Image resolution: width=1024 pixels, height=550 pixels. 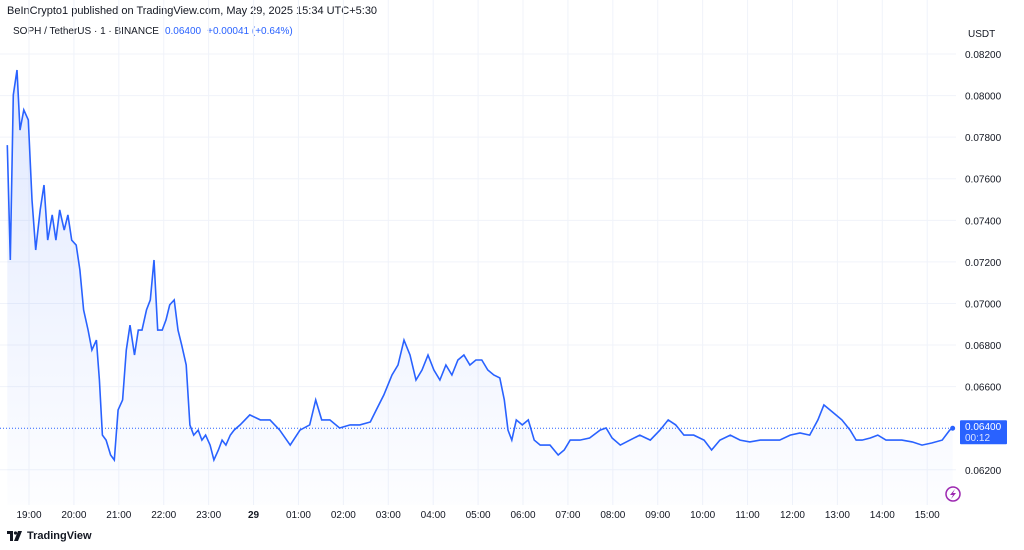 I want to click on x-tick-label: 03:00, so click(x=388, y=515).